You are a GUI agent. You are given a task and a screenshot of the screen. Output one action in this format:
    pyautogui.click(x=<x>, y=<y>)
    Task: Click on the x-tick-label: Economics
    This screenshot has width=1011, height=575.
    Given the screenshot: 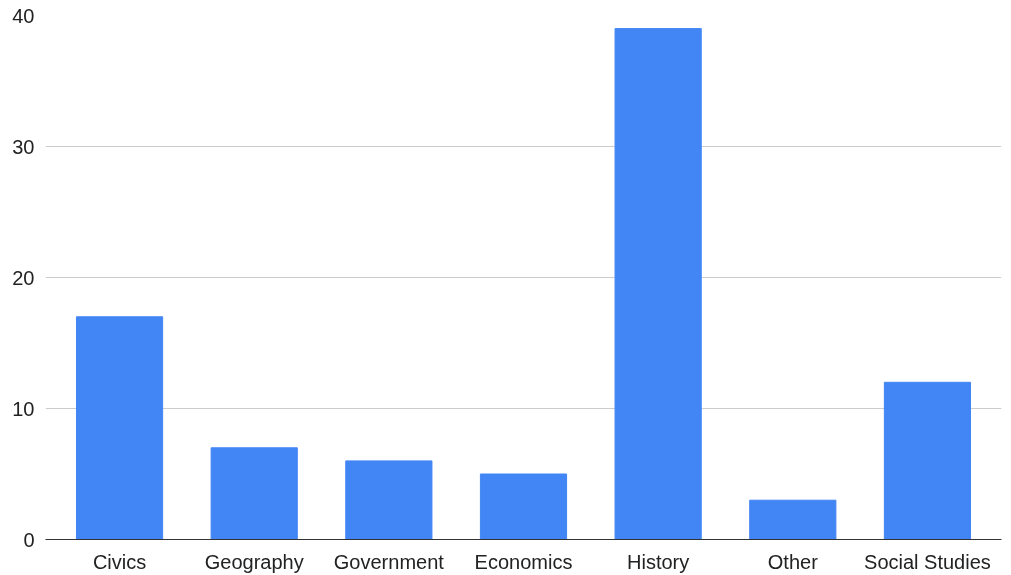 What is the action you would take?
    pyautogui.click(x=523, y=561)
    